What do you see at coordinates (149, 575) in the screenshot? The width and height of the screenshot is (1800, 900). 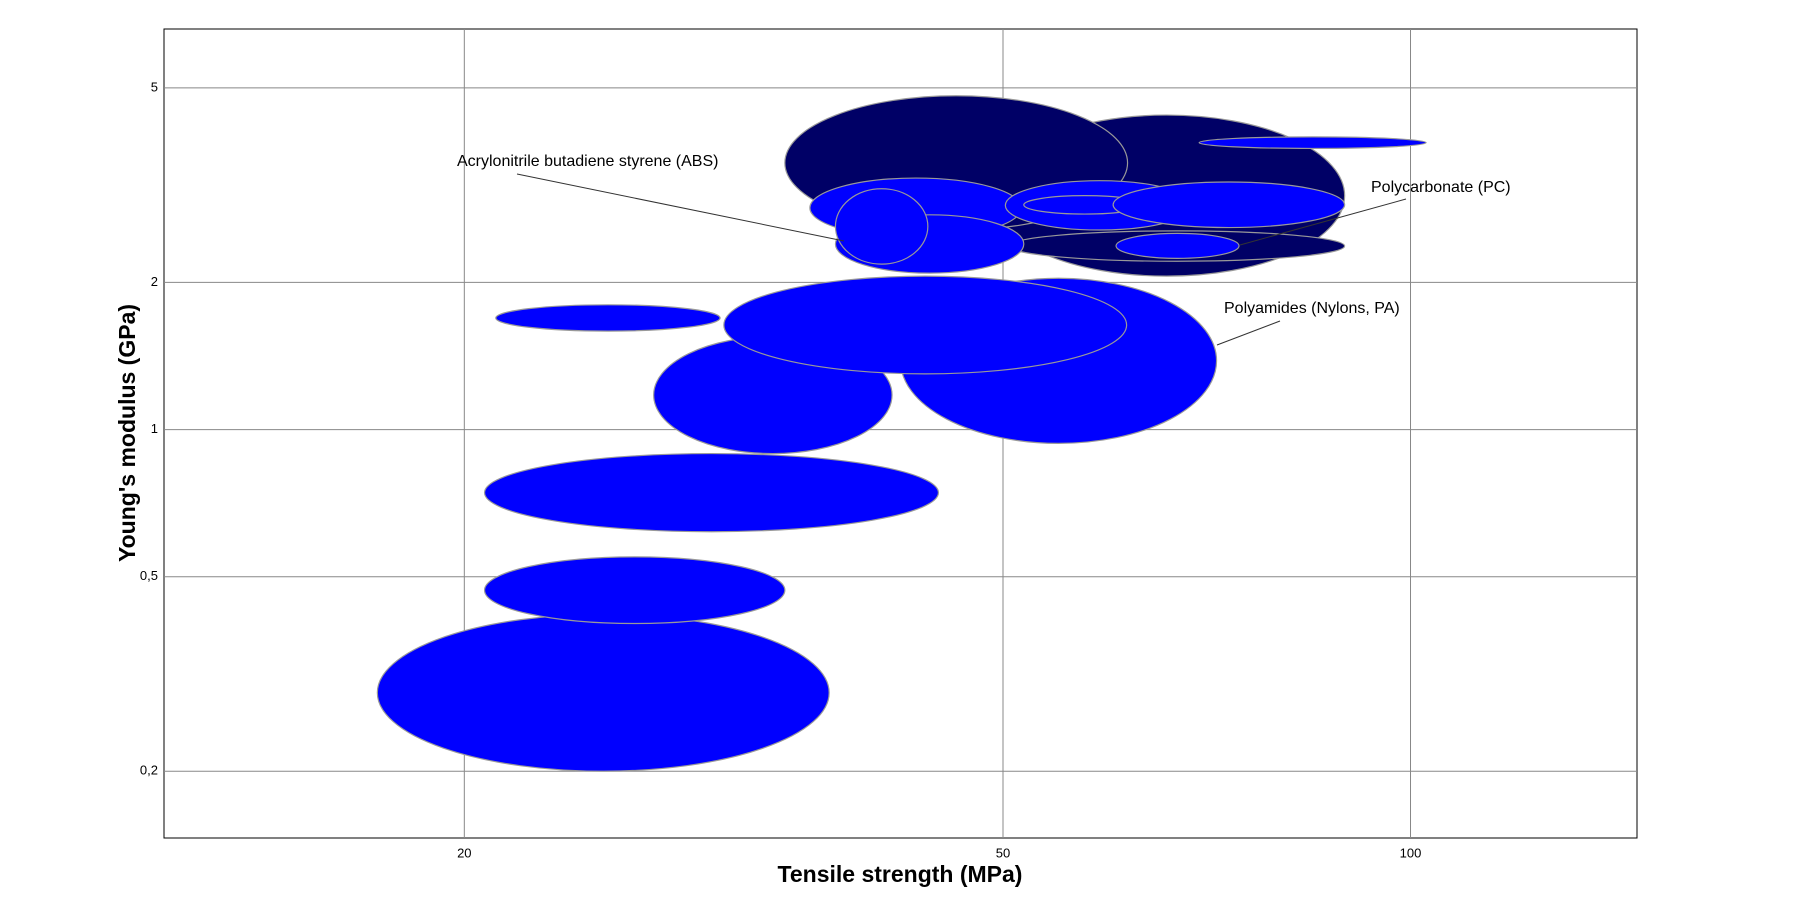 I see `y-tick-label: 0,5` at bounding box center [149, 575].